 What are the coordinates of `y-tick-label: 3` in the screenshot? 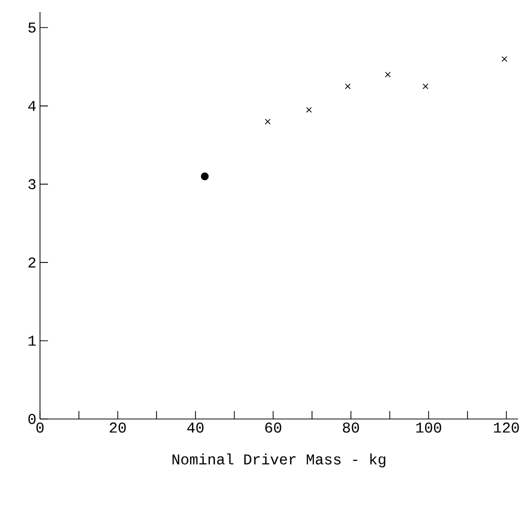 It's located at (32, 184).